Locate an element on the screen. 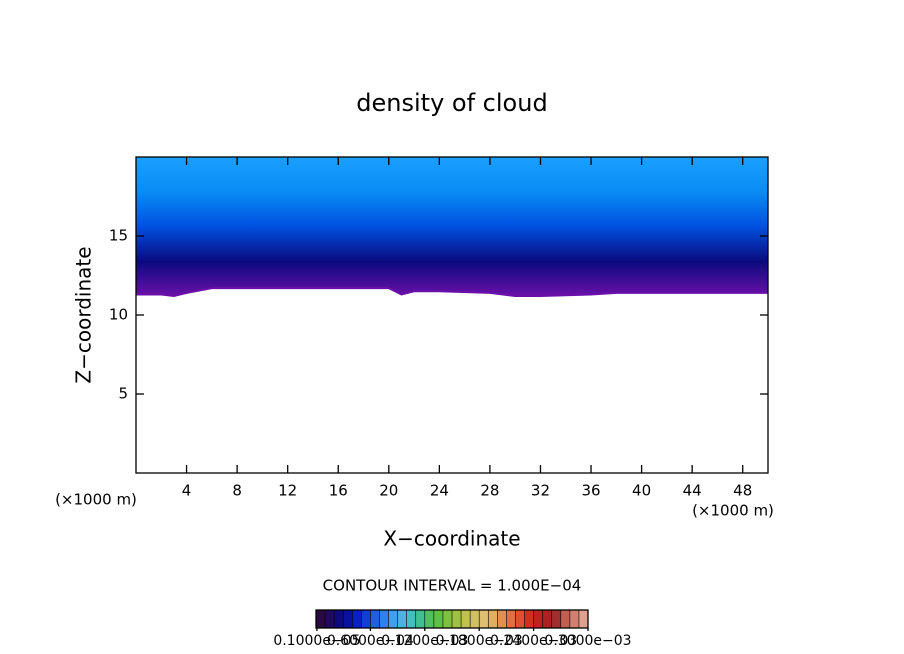  colorbar-frame is located at coordinates (452, 619).